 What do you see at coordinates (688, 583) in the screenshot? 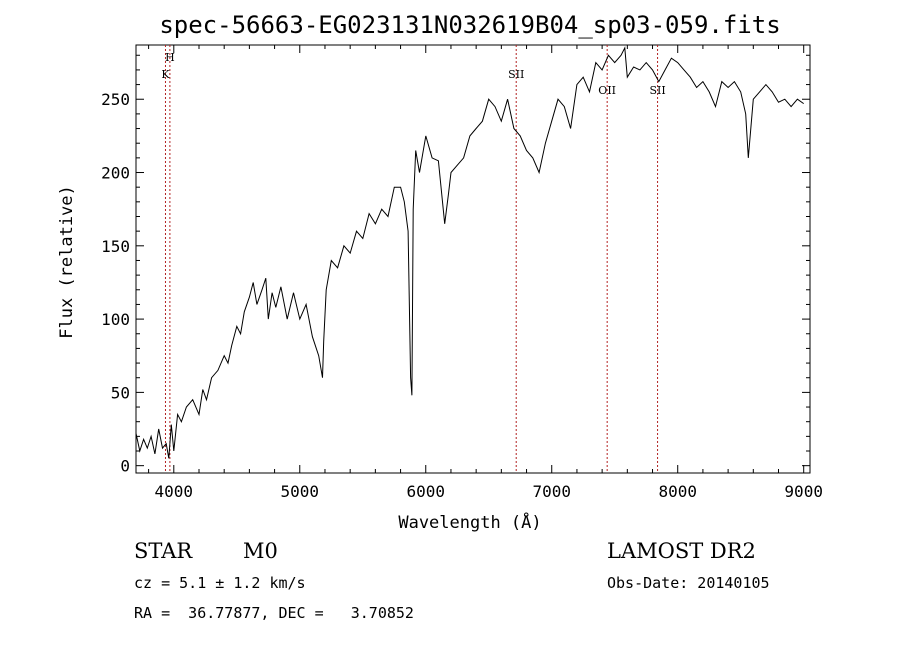
I see `obs-date-text: Obs-Date: 20140105` at bounding box center [688, 583].